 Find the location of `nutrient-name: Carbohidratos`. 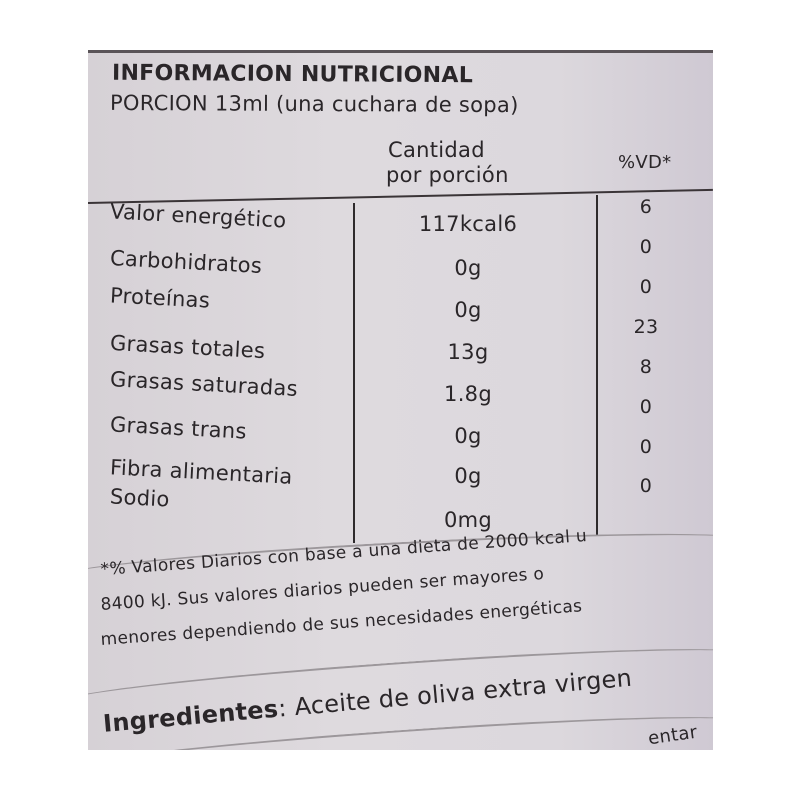

nutrient-name: Carbohidratos is located at coordinates (186, 262).